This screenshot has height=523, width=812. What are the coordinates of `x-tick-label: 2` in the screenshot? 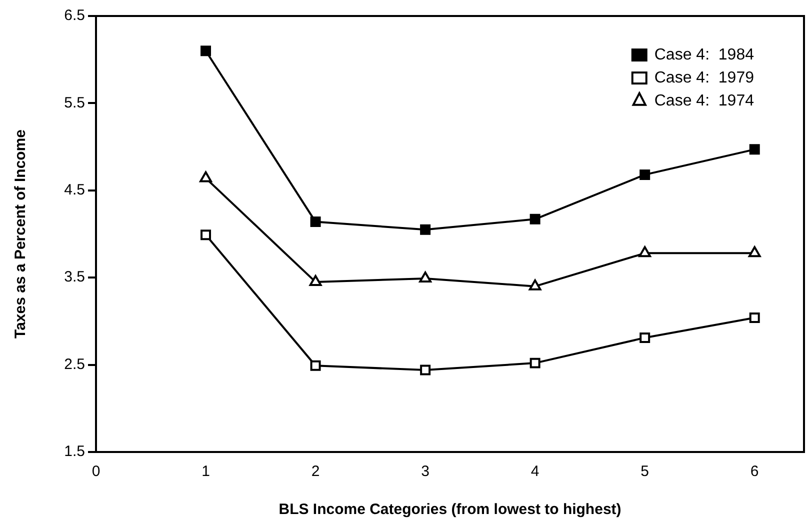 It's located at (315, 471).